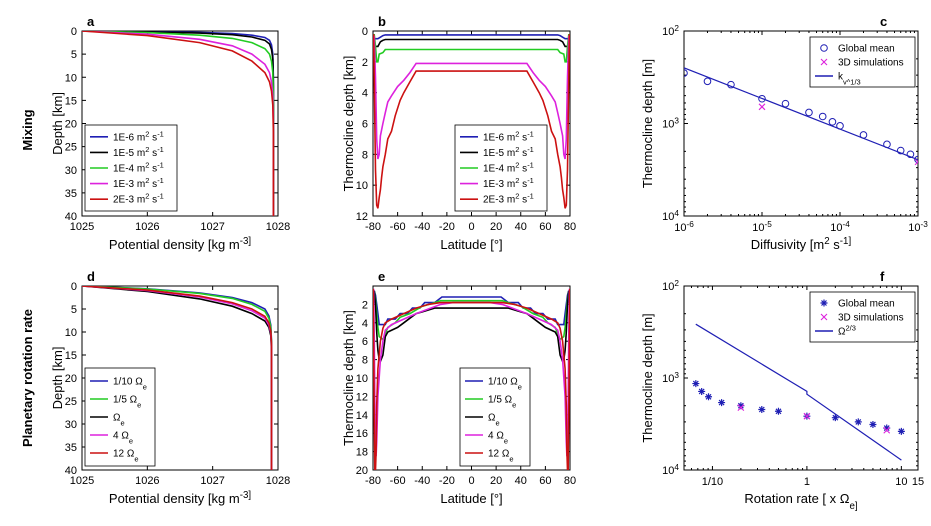  Describe the element at coordinates (362, 397) in the screenshot. I see `y-tick-label: 12` at that location.